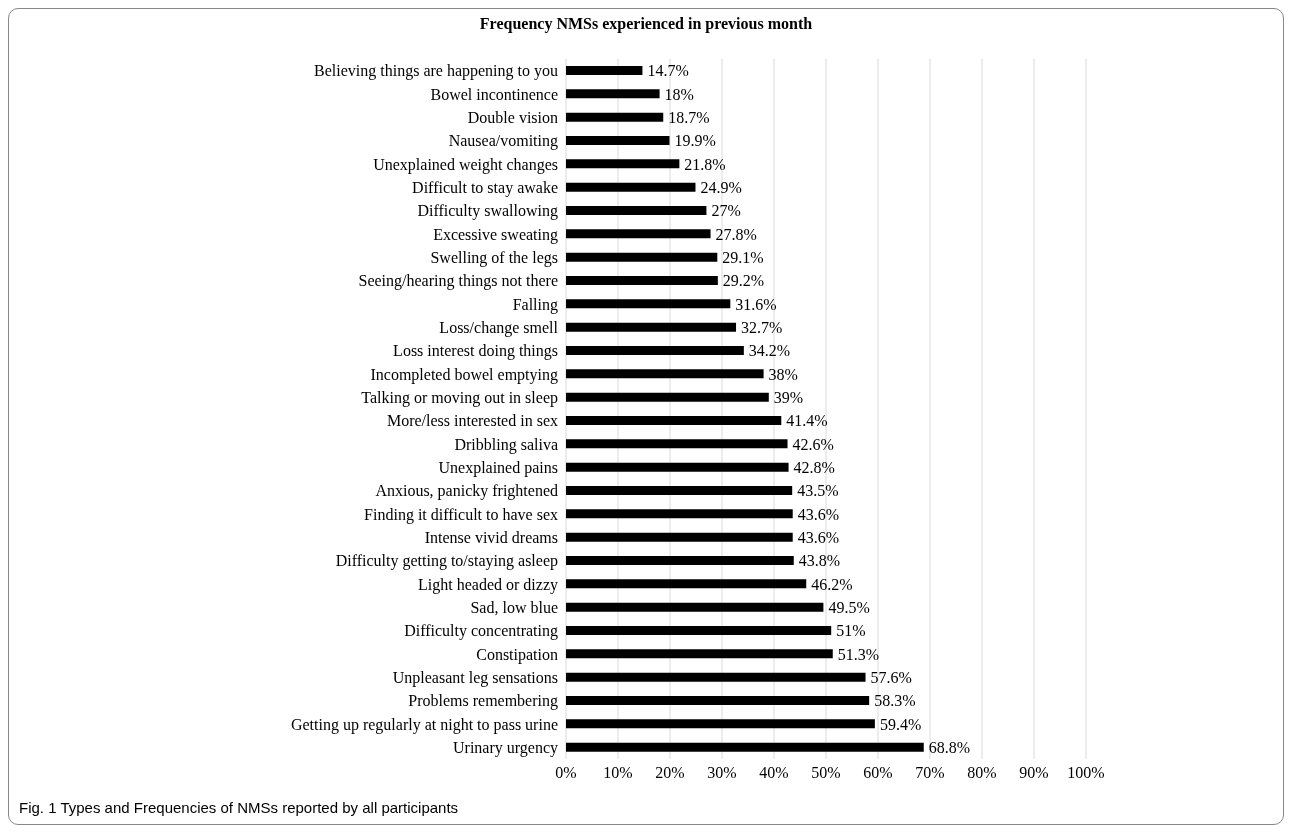 The image size is (1292, 833). What do you see at coordinates (769, 351) in the screenshot?
I see `data-label: 34.2%` at bounding box center [769, 351].